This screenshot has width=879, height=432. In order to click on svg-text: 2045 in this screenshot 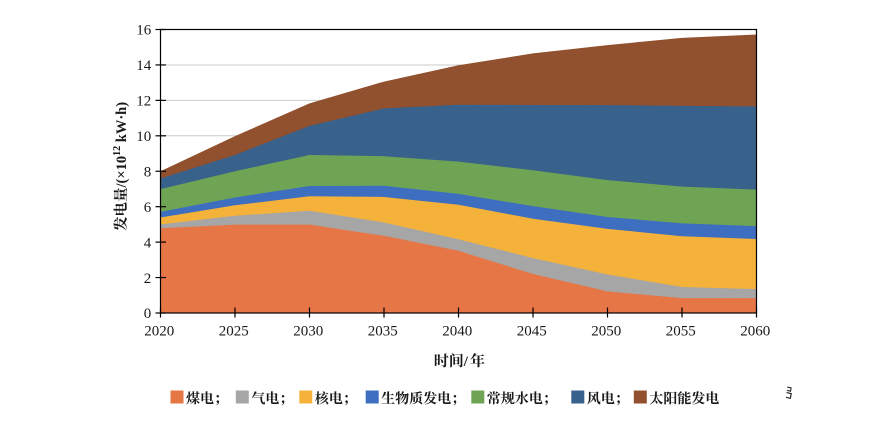, I will do `click(532, 332)`.